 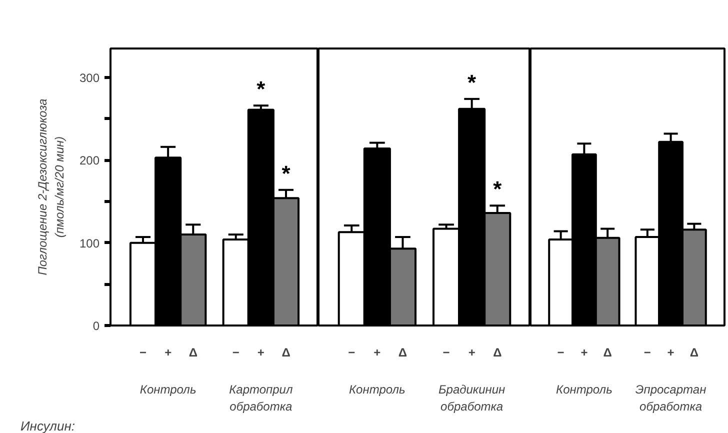 What do you see at coordinates (671, 398) in the screenshot?
I see `x-tick-label: Эпросартан обработка` at bounding box center [671, 398].